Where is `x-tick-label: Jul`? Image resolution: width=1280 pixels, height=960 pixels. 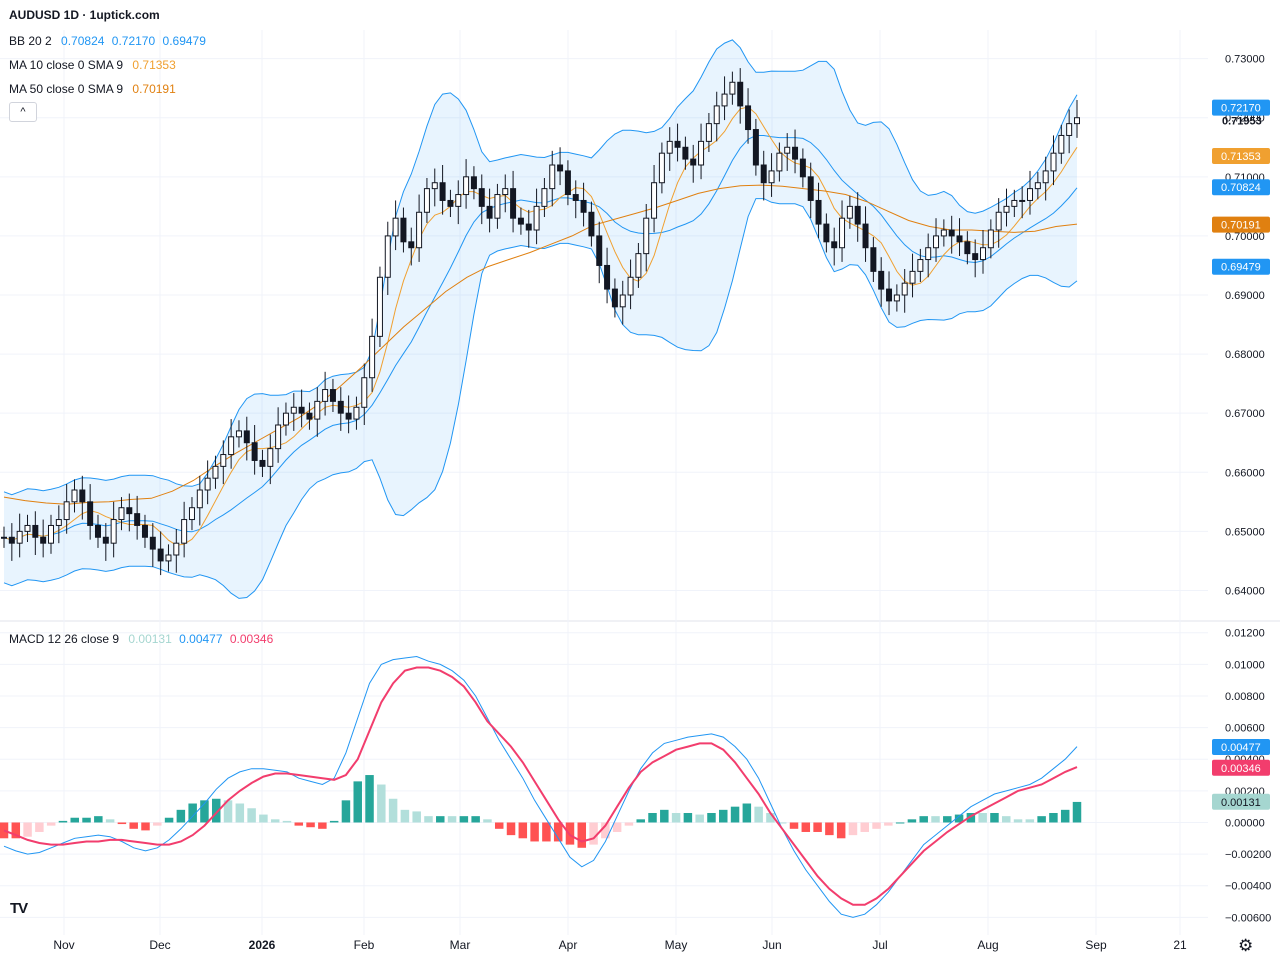 x-tick-label: Jul is located at coordinates (879, 945).